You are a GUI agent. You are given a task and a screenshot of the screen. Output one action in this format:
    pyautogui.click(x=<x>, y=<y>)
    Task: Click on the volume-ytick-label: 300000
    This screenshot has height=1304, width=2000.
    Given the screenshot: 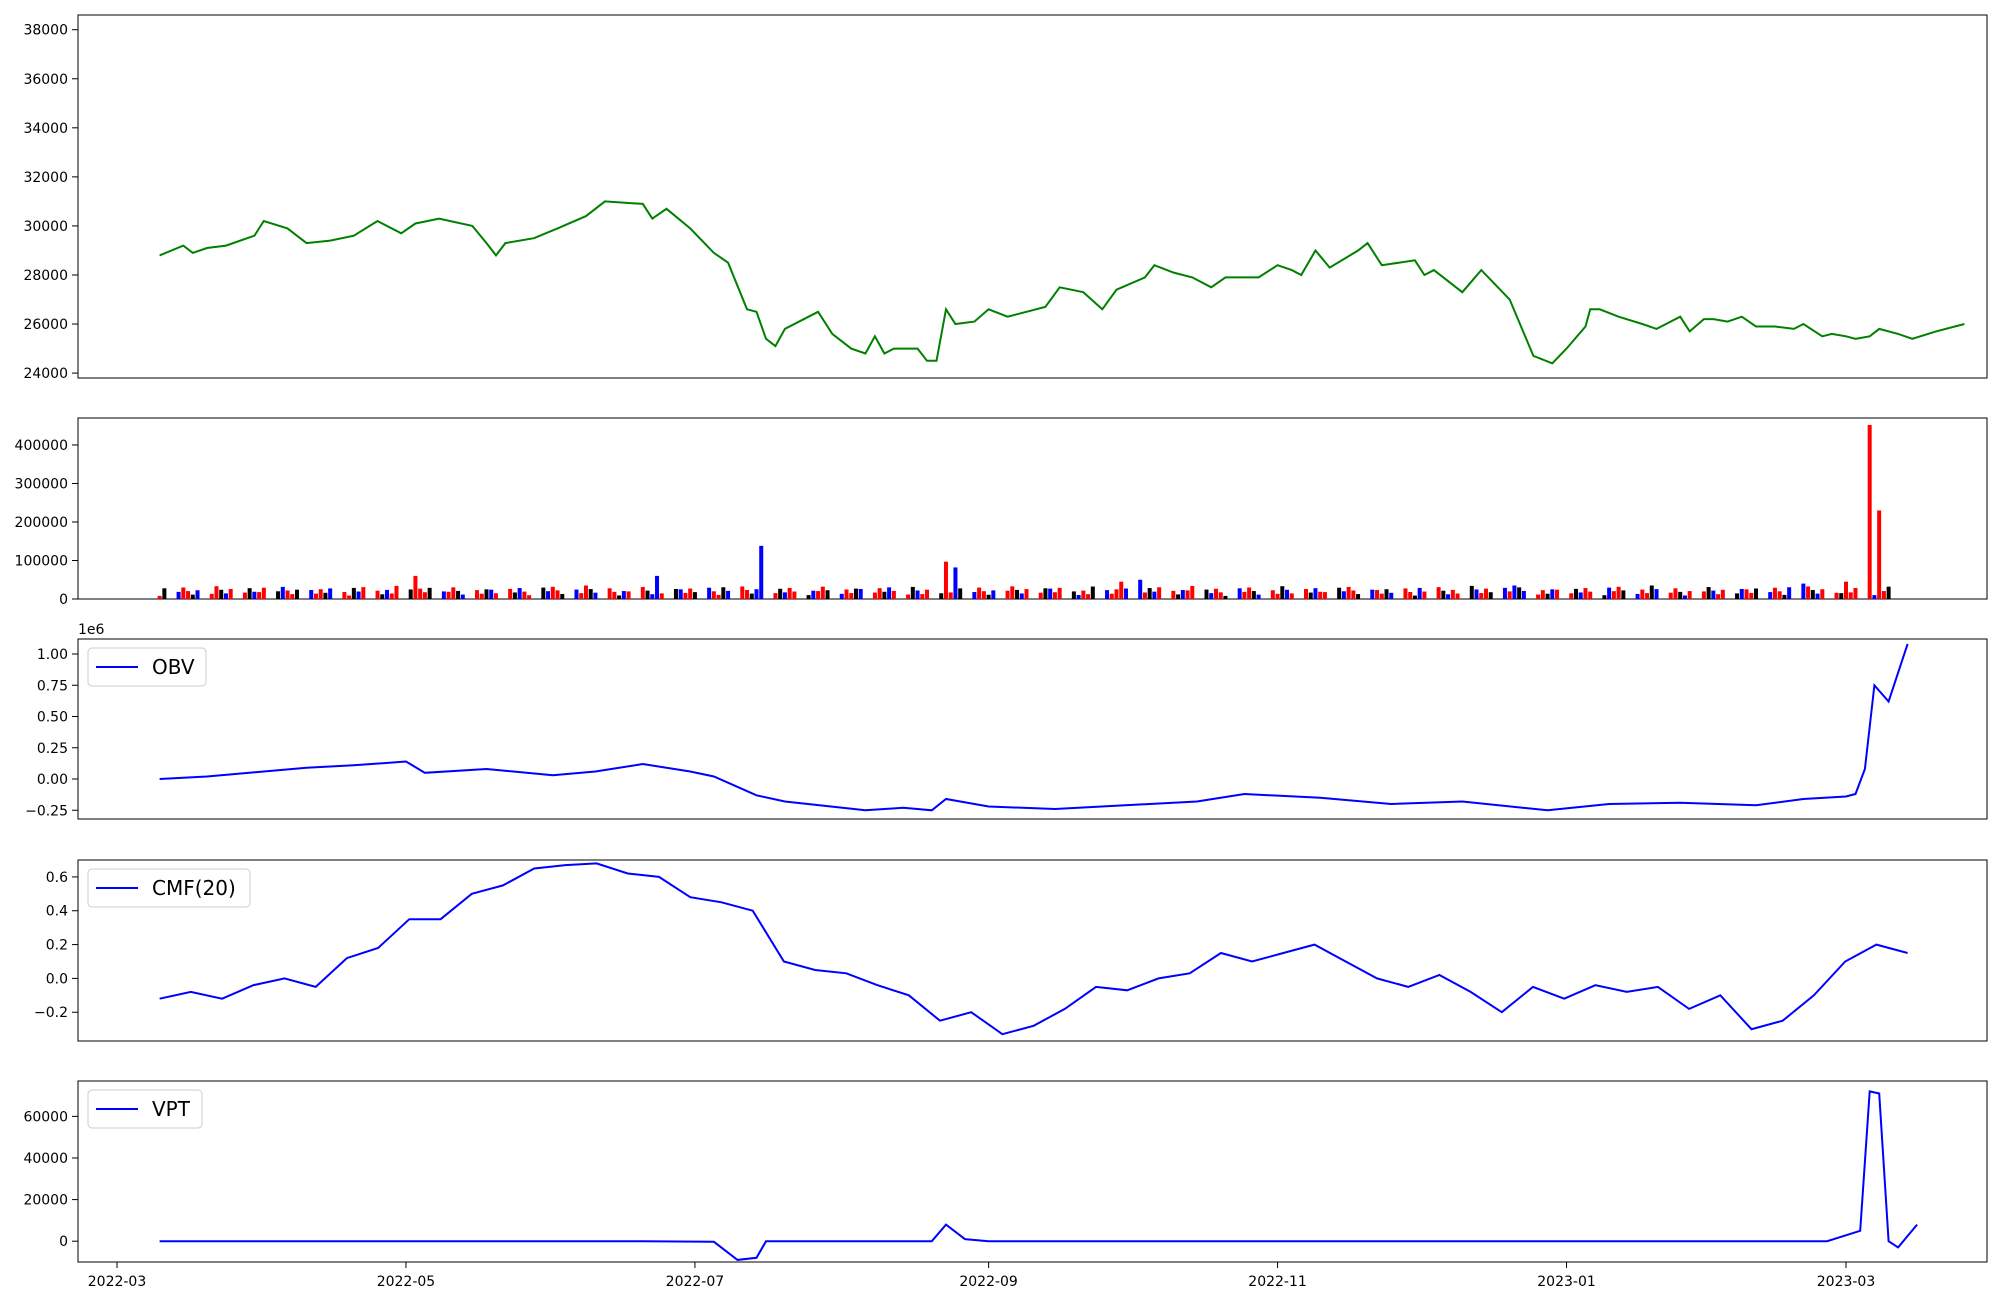 What is the action you would take?
    pyautogui.click(x=41, y=484)
    